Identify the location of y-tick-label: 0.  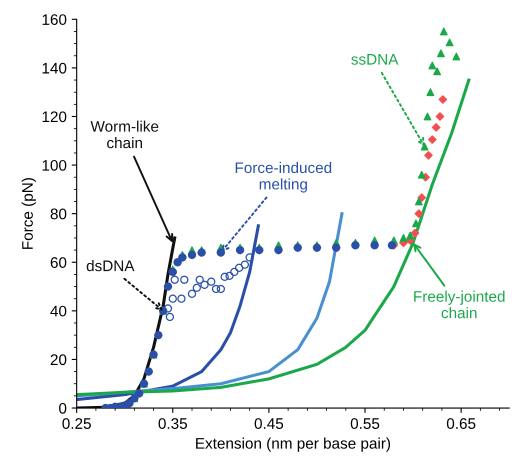
(62, 408).